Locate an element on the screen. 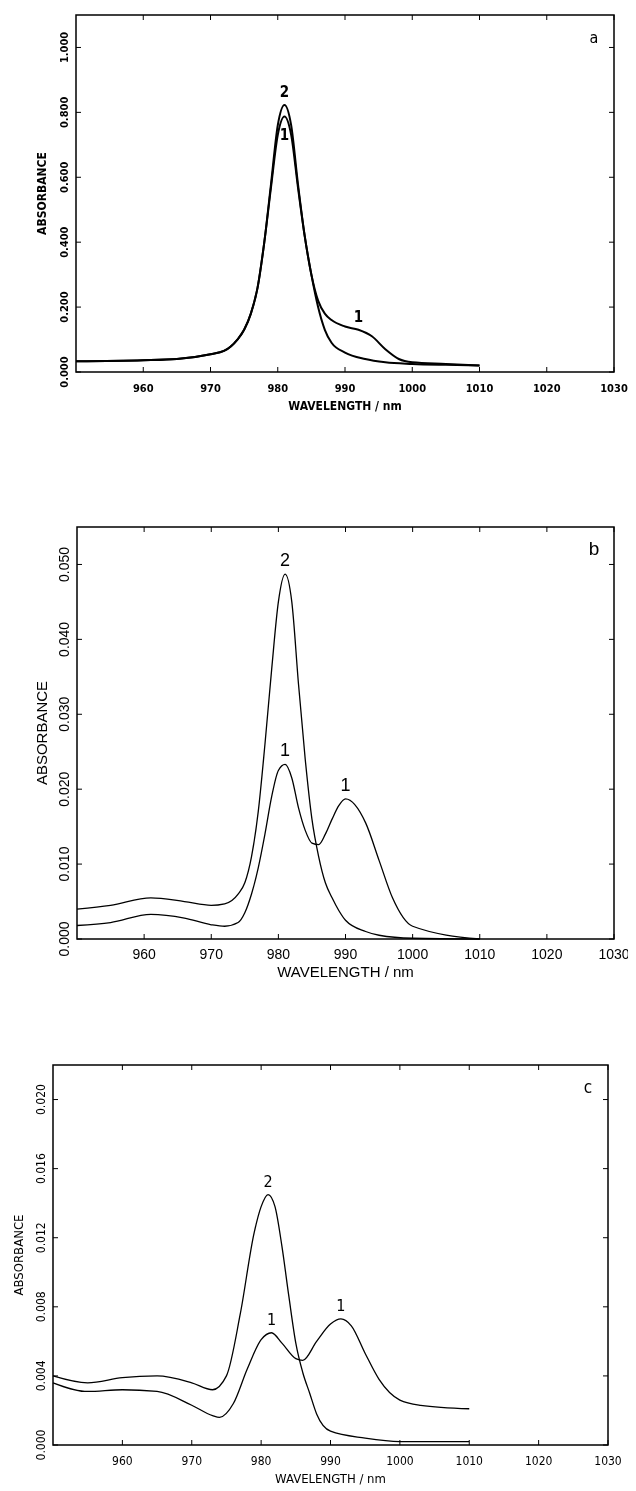  text: a is located at coordinates (594, 37).